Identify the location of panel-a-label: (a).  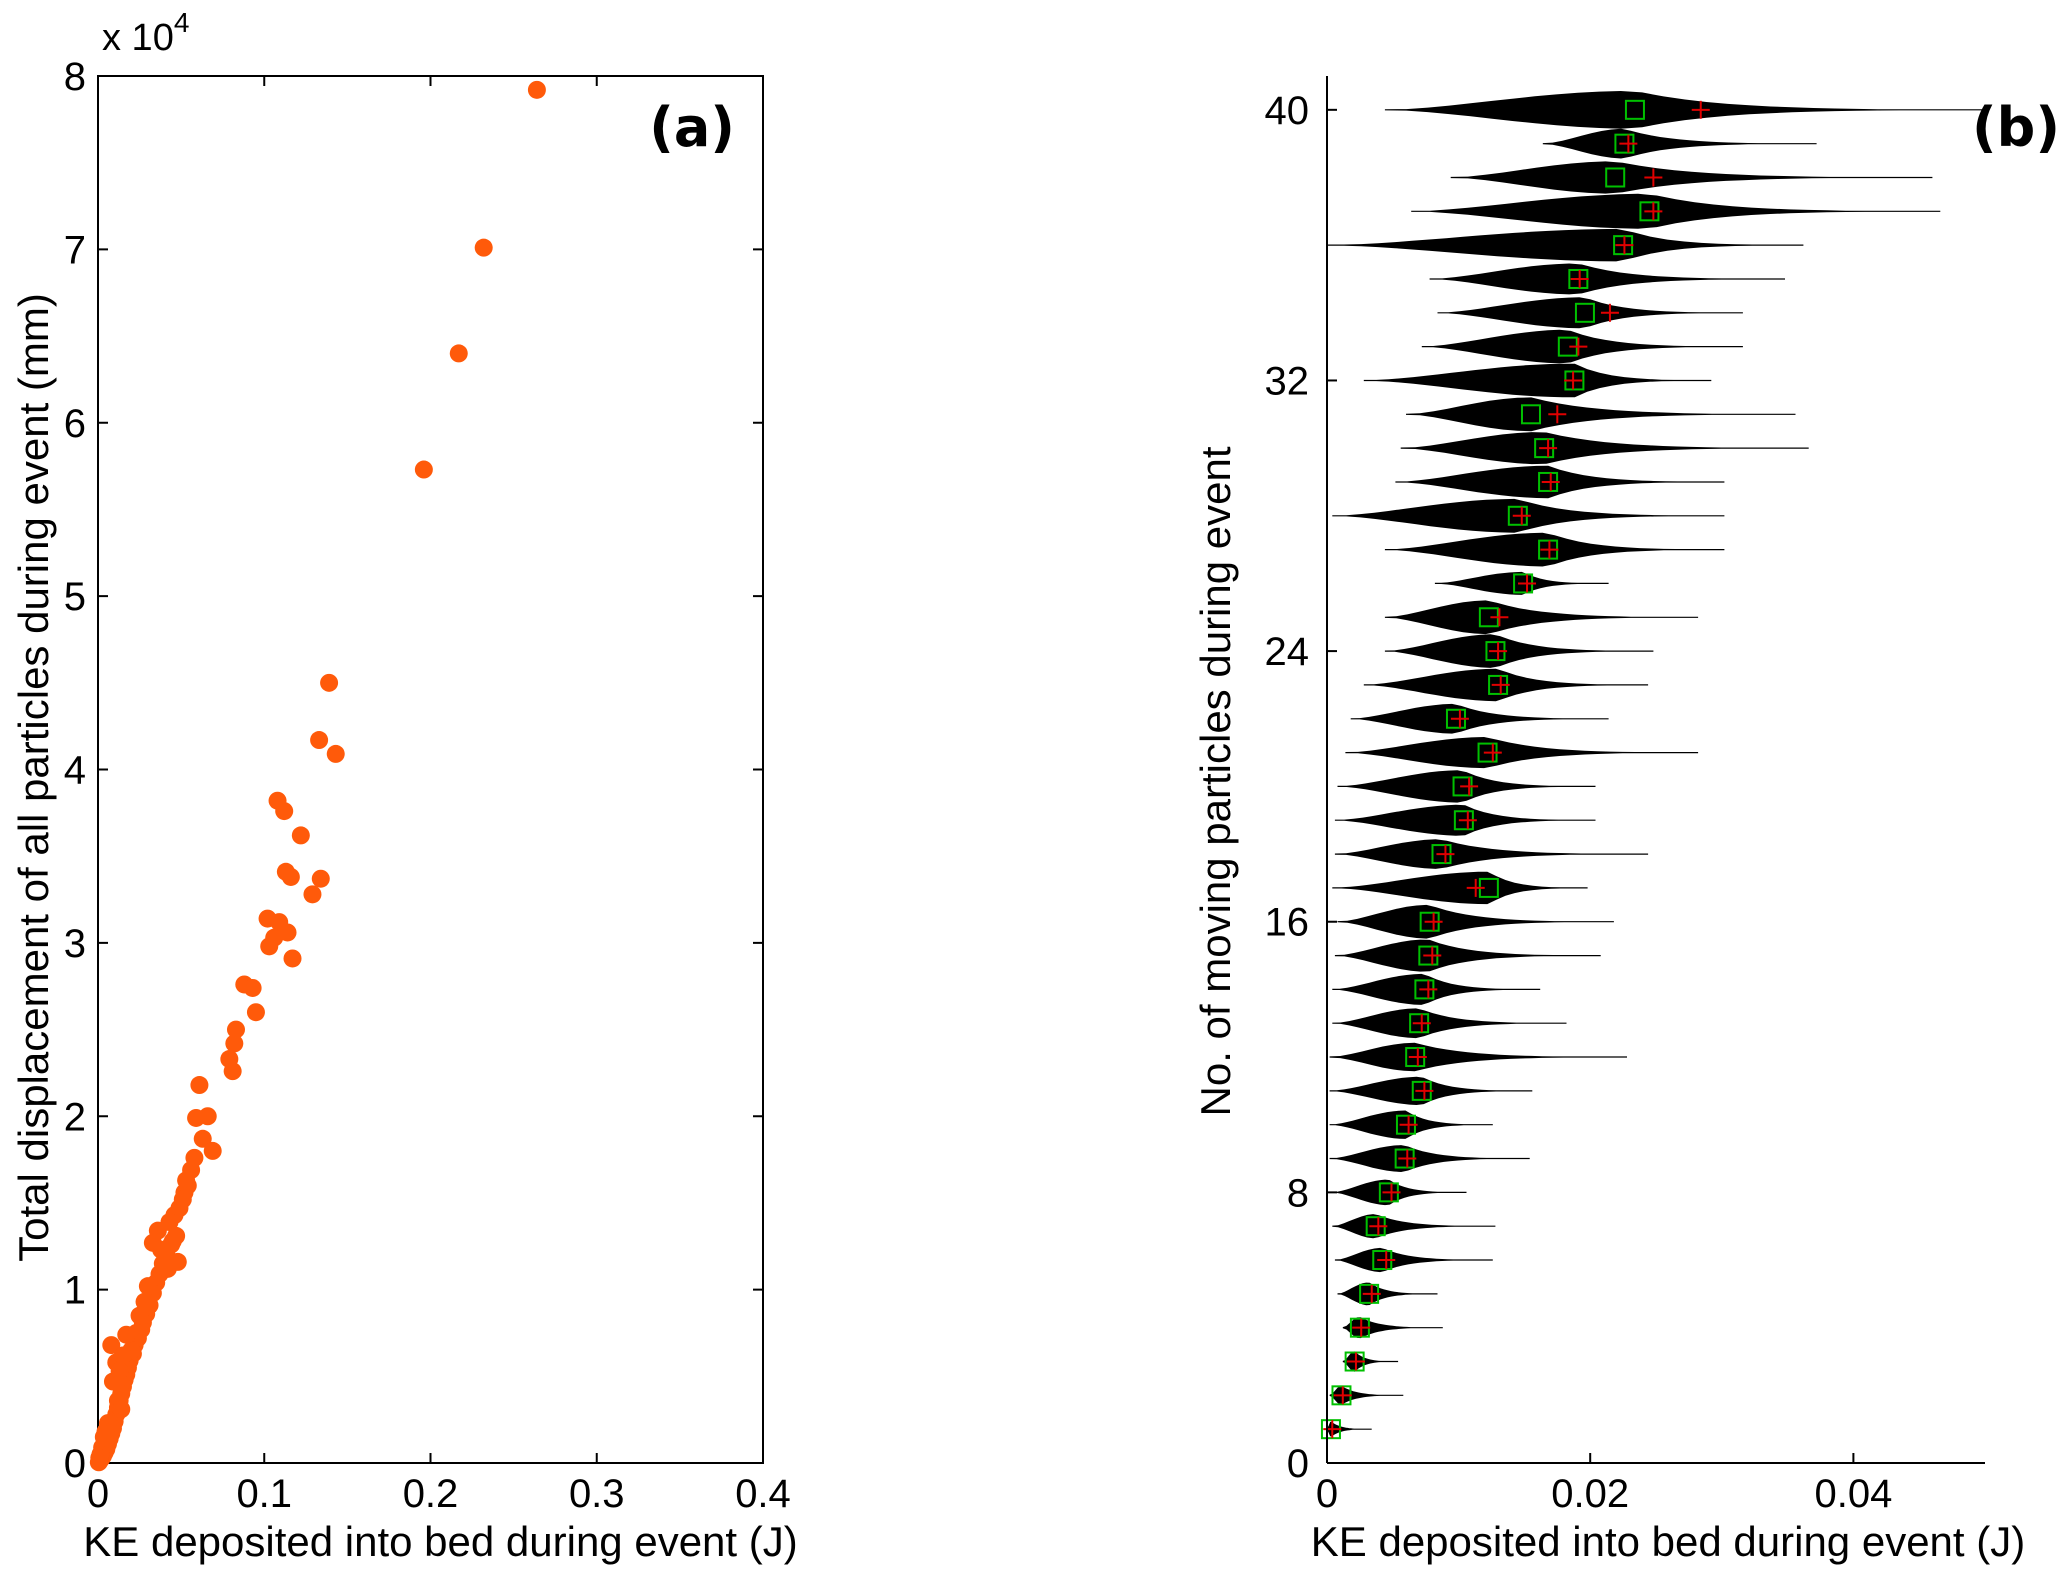
(692, 127).